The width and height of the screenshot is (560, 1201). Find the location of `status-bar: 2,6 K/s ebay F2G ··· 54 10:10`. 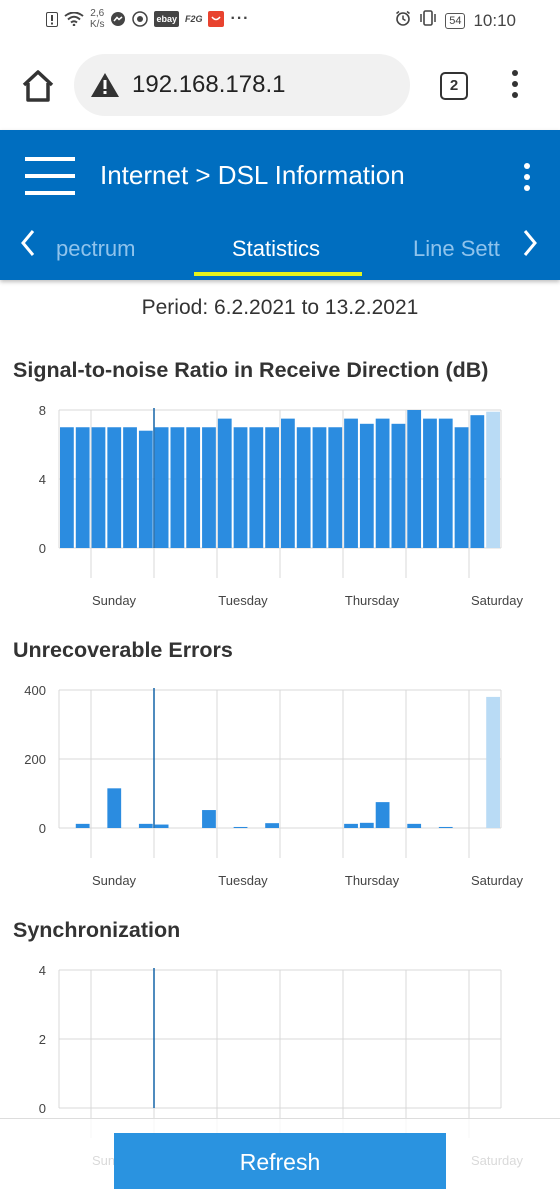

status-bar: 2,6 K/s ebay F2G ··· 54 10:10 is located at coordinates (280, 21).